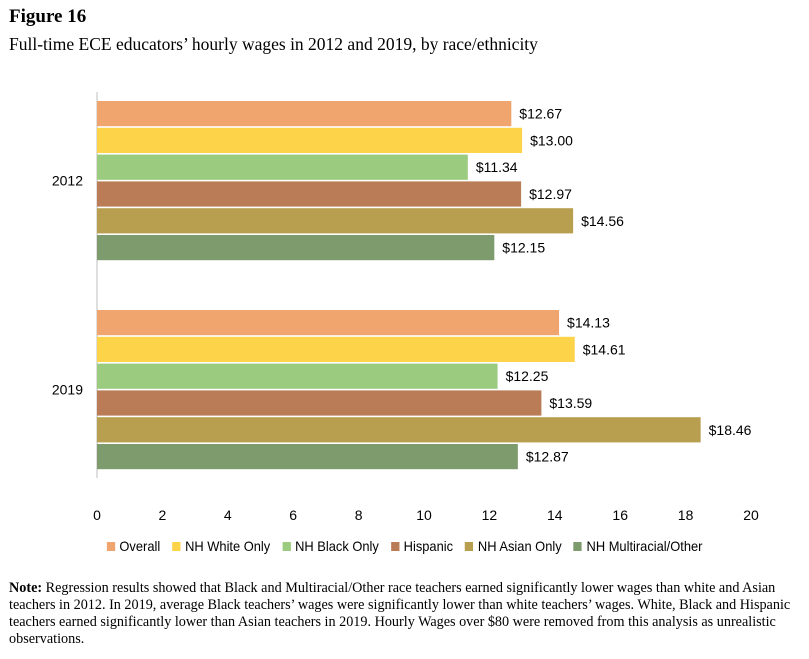 The image size is (809, 659). I want to click on data-label-2012-0: $12.67, so click(540, 114).